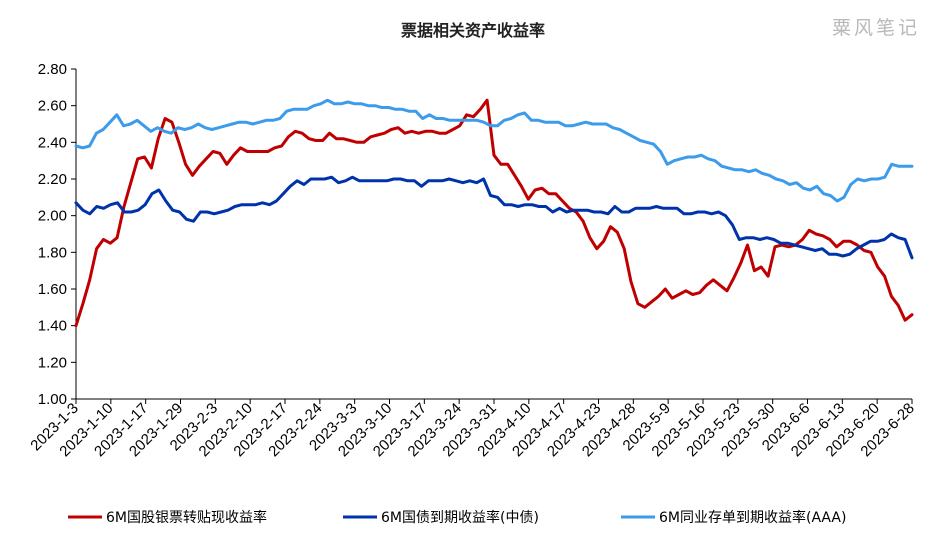  Describe the element at coordinates (52, 106) in the screenshot. I see `y-tick-label: 2.60` at that location.